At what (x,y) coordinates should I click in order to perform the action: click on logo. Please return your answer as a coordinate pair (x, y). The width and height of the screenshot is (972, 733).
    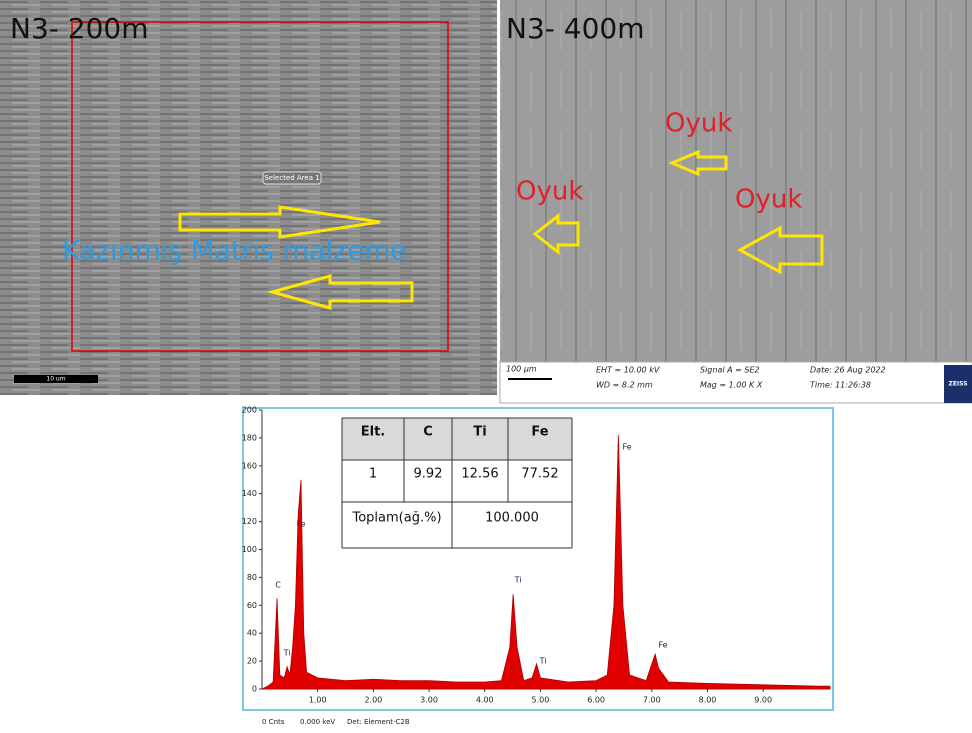
    Looking at the image, I should click on (958, 384).